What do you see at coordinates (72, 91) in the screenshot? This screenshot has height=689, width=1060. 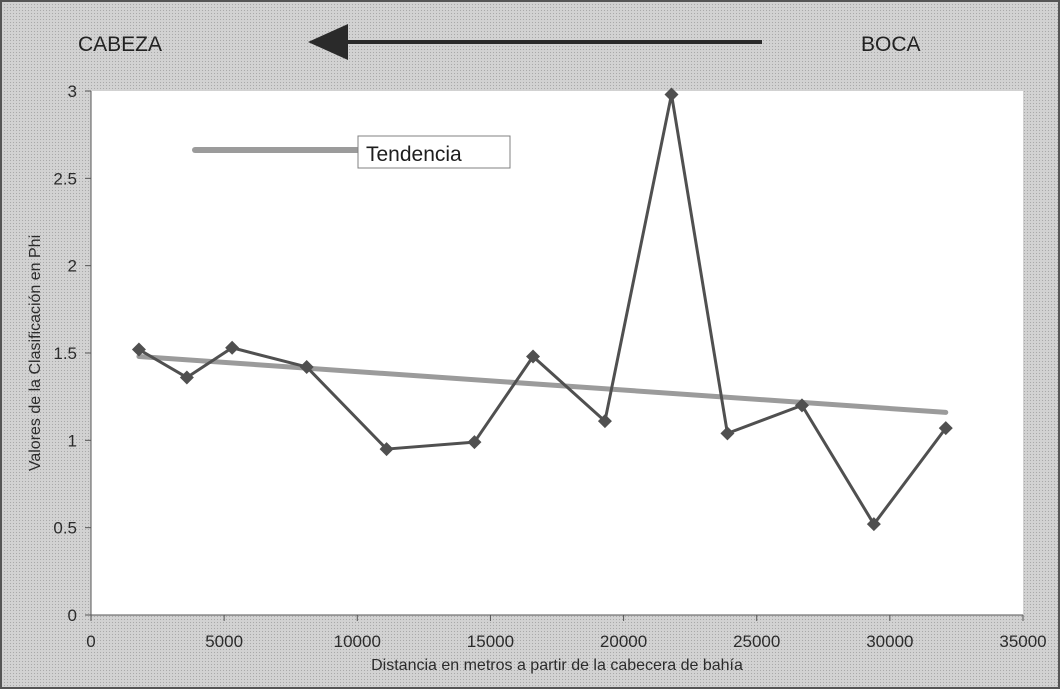 I see `y-tick-label: 3` at bounding box center [72, 91].